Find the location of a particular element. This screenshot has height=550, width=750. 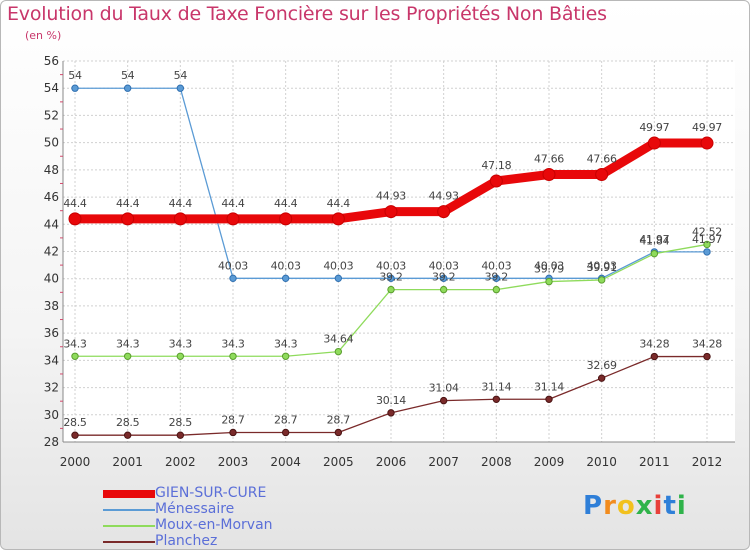

proxiti-logo: Proxiti is located at coordinates (635, 506).